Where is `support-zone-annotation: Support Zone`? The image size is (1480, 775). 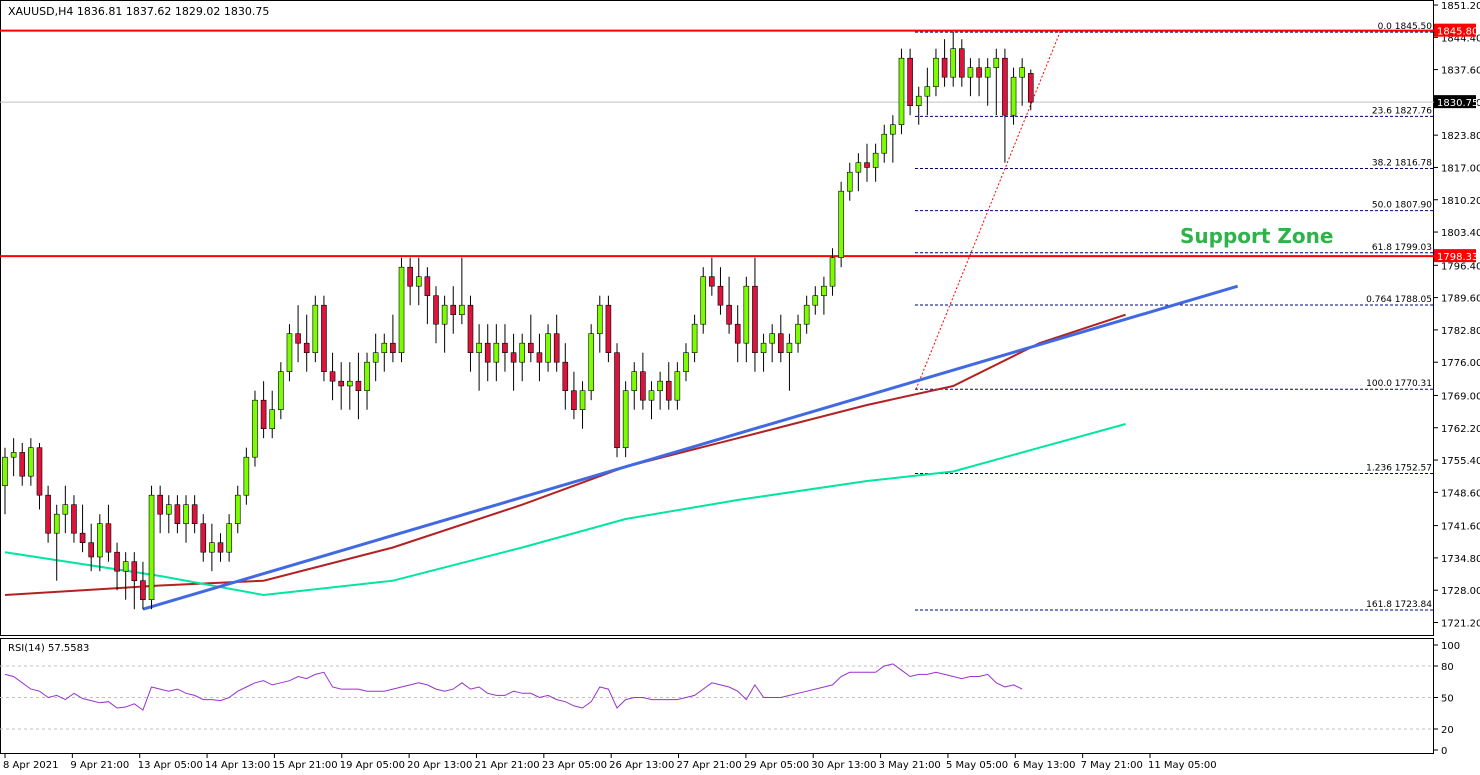 support-zone-annotation: Support Zone is located at coordinates (1256, 236).